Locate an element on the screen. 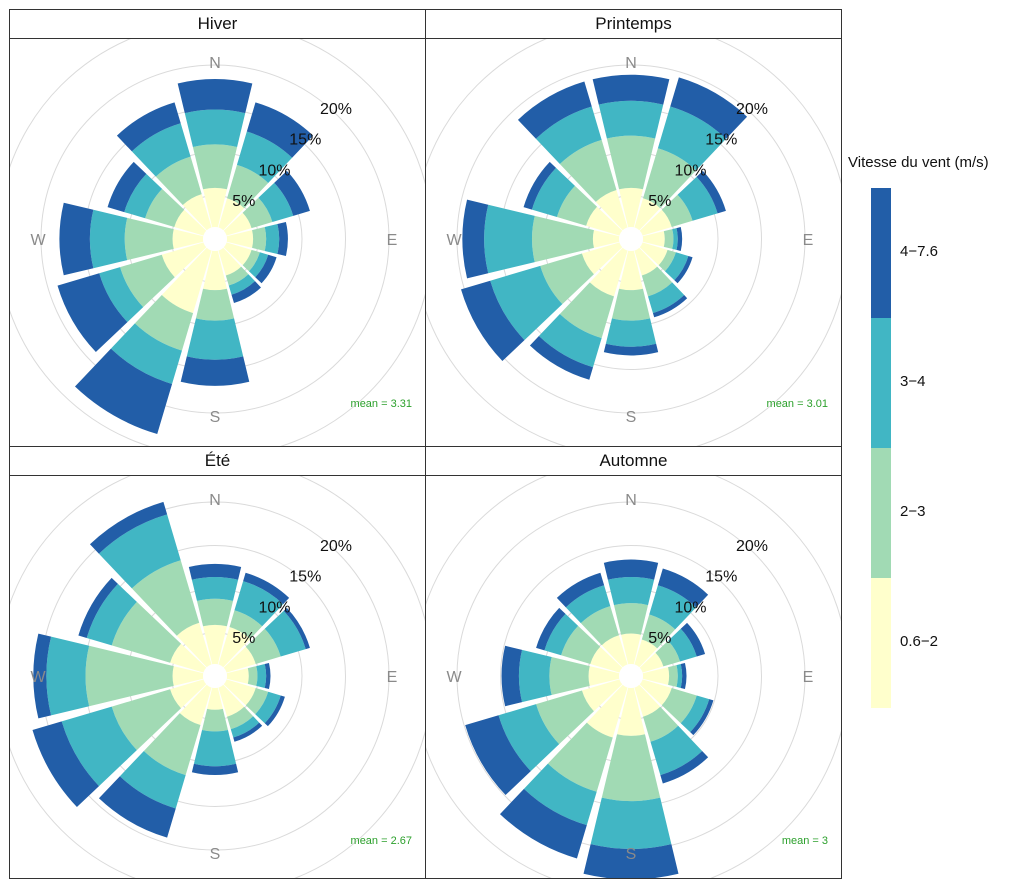  panel-title: Hiver is located at coordinates (217, 24).